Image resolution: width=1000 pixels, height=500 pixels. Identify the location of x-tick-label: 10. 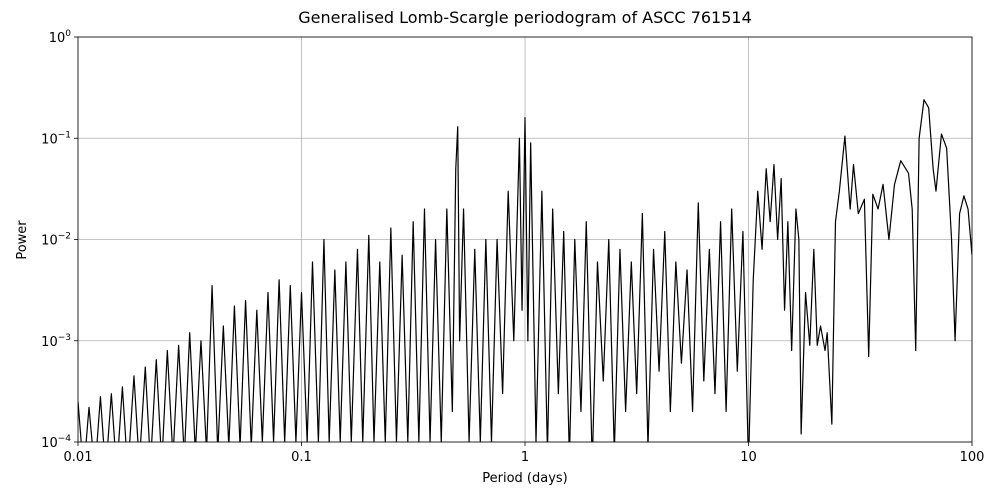
(748, 457).